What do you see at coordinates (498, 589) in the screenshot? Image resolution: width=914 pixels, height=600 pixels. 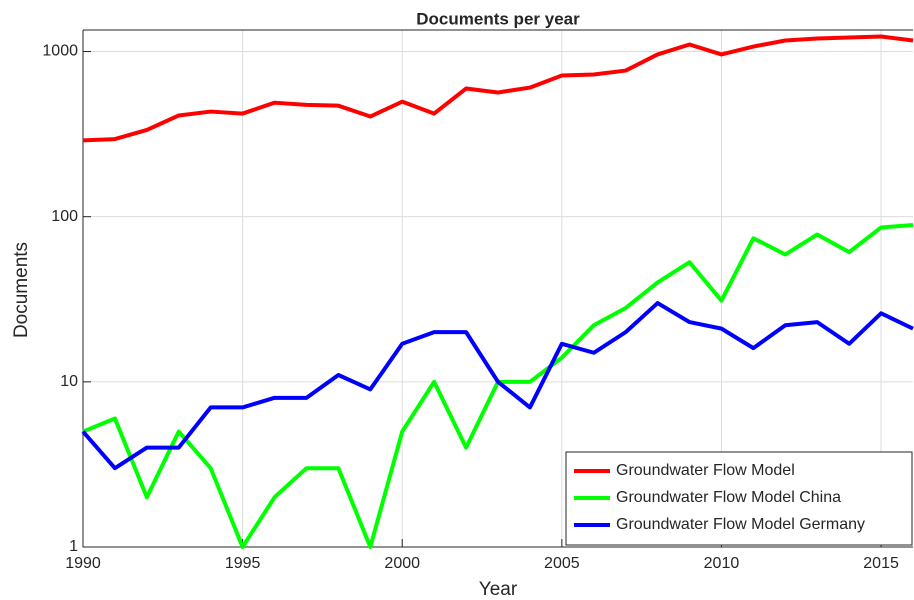 I see `x-axis-label: Year` at bounding box center [498, 589].